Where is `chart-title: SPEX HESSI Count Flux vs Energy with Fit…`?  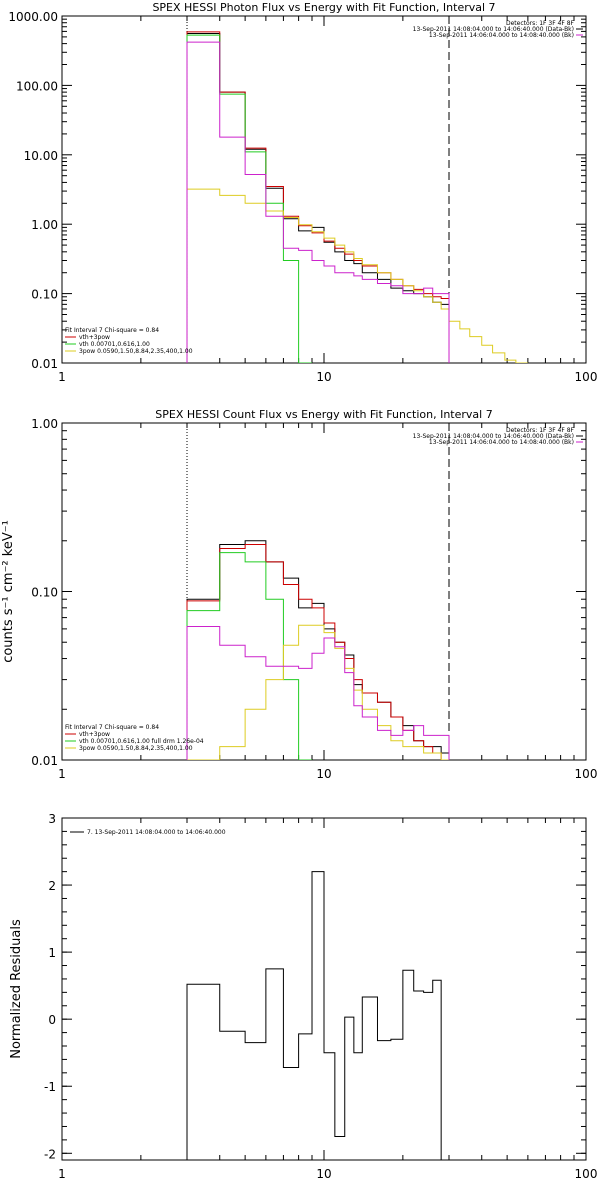 chart-title: SPEX HESSI Count Flux vs Energy with Fit… is located at coordinates (323, 414).